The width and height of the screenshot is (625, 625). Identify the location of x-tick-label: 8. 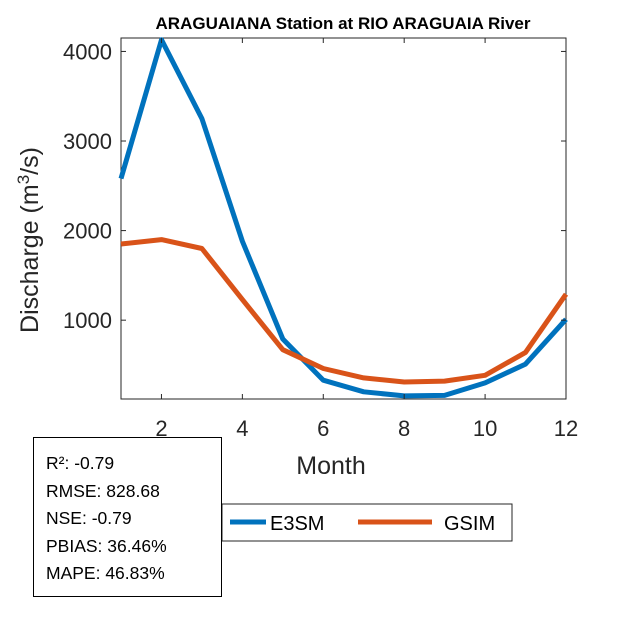
(404, 428).